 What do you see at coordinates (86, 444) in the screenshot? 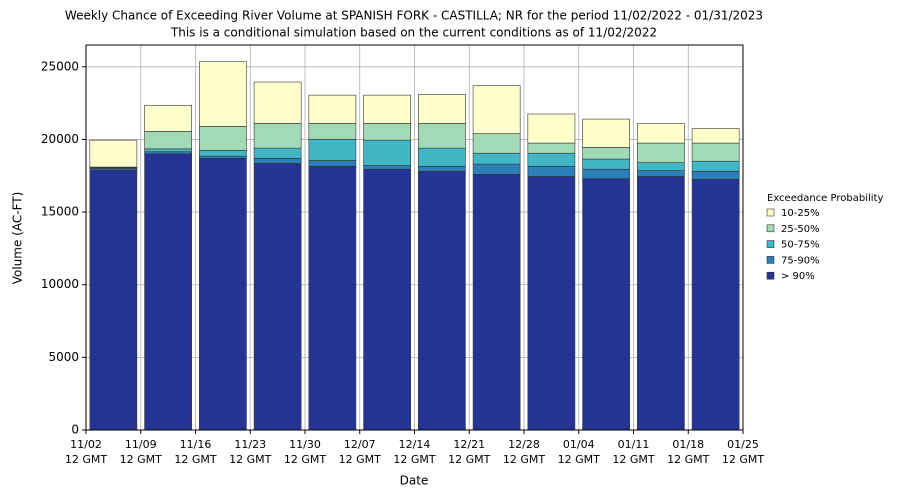
I see `x-tick-label: 11/02` at bounding box center [86, 444].